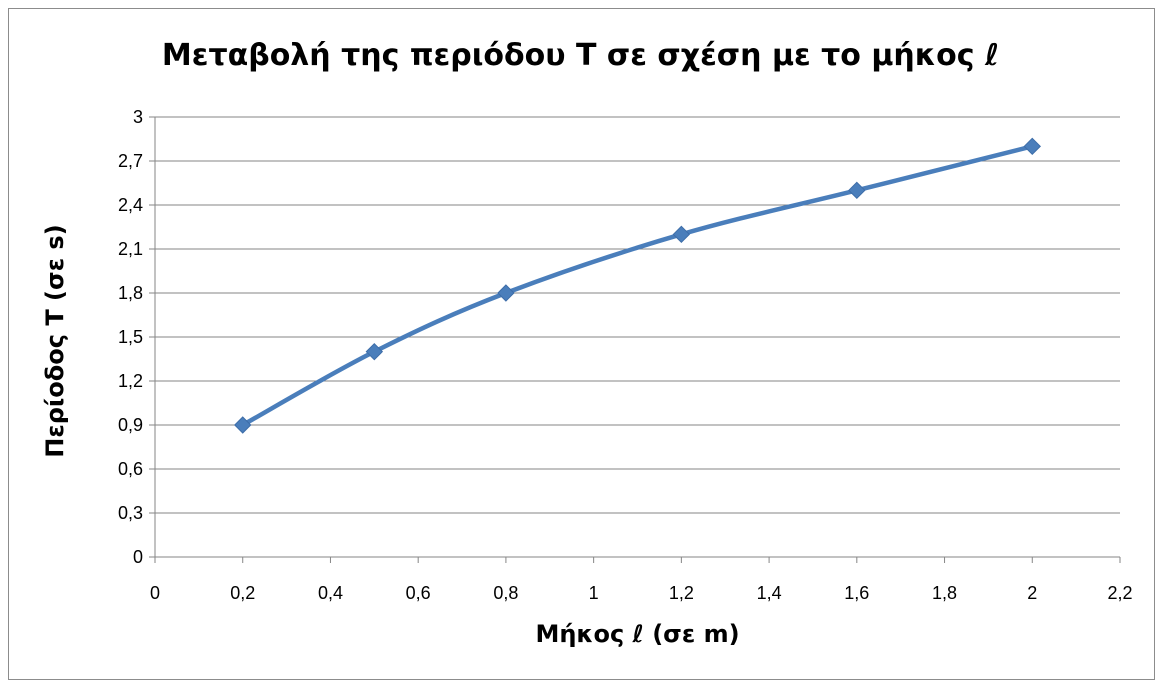 This screenshot has width=1161, height=686. Describe the element at coordinates (1119, 593) in the screenshot. I see `x-tick-label: 2,2` at that location.